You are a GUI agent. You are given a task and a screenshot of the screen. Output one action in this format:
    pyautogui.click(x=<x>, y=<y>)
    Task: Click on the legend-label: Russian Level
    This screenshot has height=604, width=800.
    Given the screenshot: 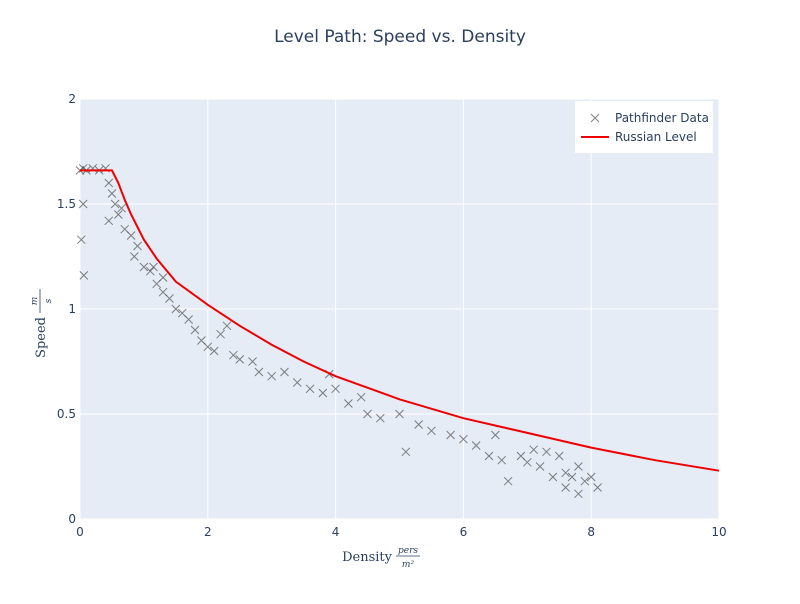 What is the action you would take?
    pyautogui.click(x=656, y=137)
    